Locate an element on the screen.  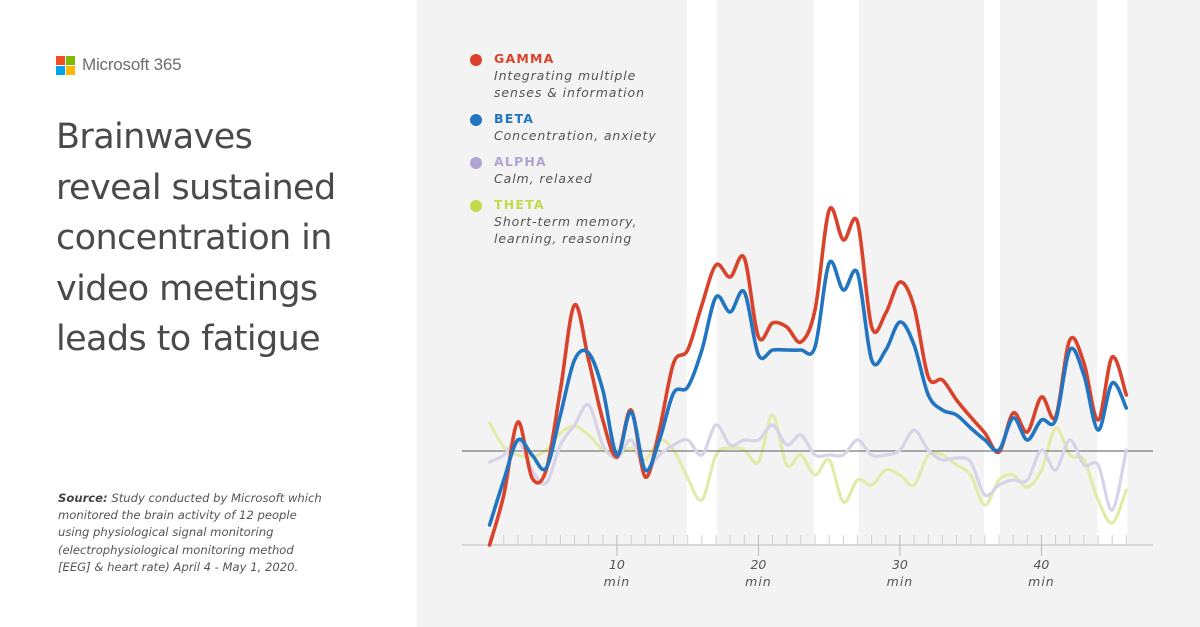
source-label: Source: is located at coordinates (83, 498).